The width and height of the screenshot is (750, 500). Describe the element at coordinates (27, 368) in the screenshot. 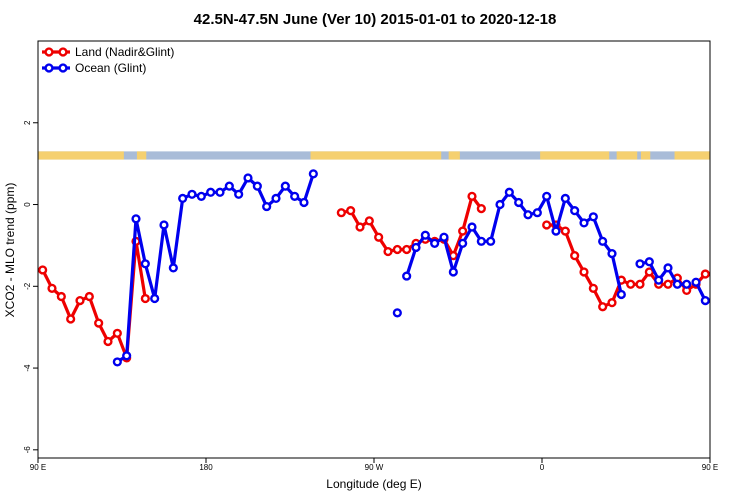

I see `y-tick-label: -4` at that location.